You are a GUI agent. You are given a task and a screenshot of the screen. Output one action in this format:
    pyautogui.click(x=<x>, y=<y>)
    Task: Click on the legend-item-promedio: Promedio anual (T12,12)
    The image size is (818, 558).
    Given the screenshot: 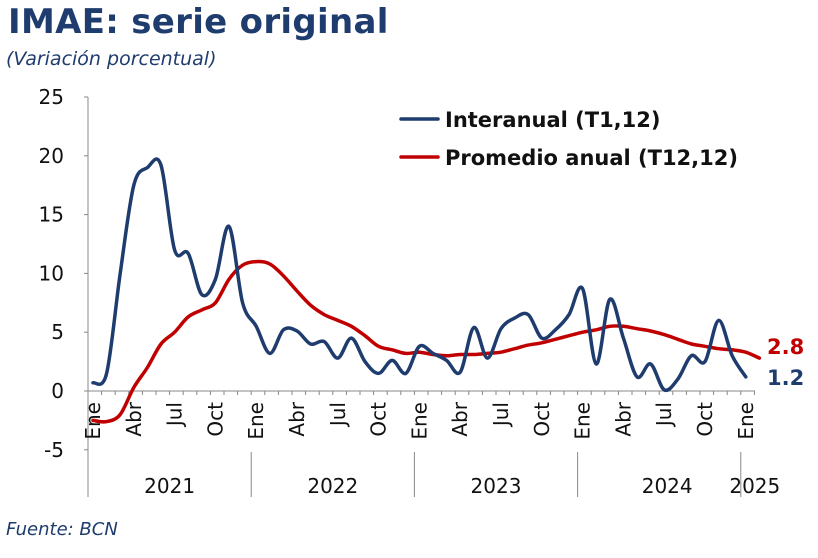 What is the action you would take?
    pyautogui.click(x=568, y=158)
    